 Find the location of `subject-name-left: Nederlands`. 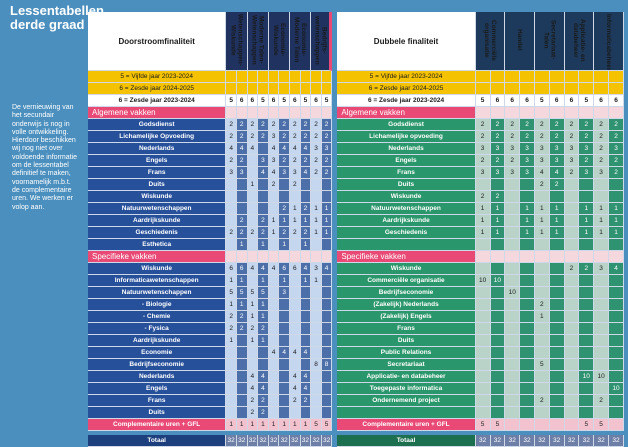

subject-name-left: Nederlands is located at coordinates (157, 377).